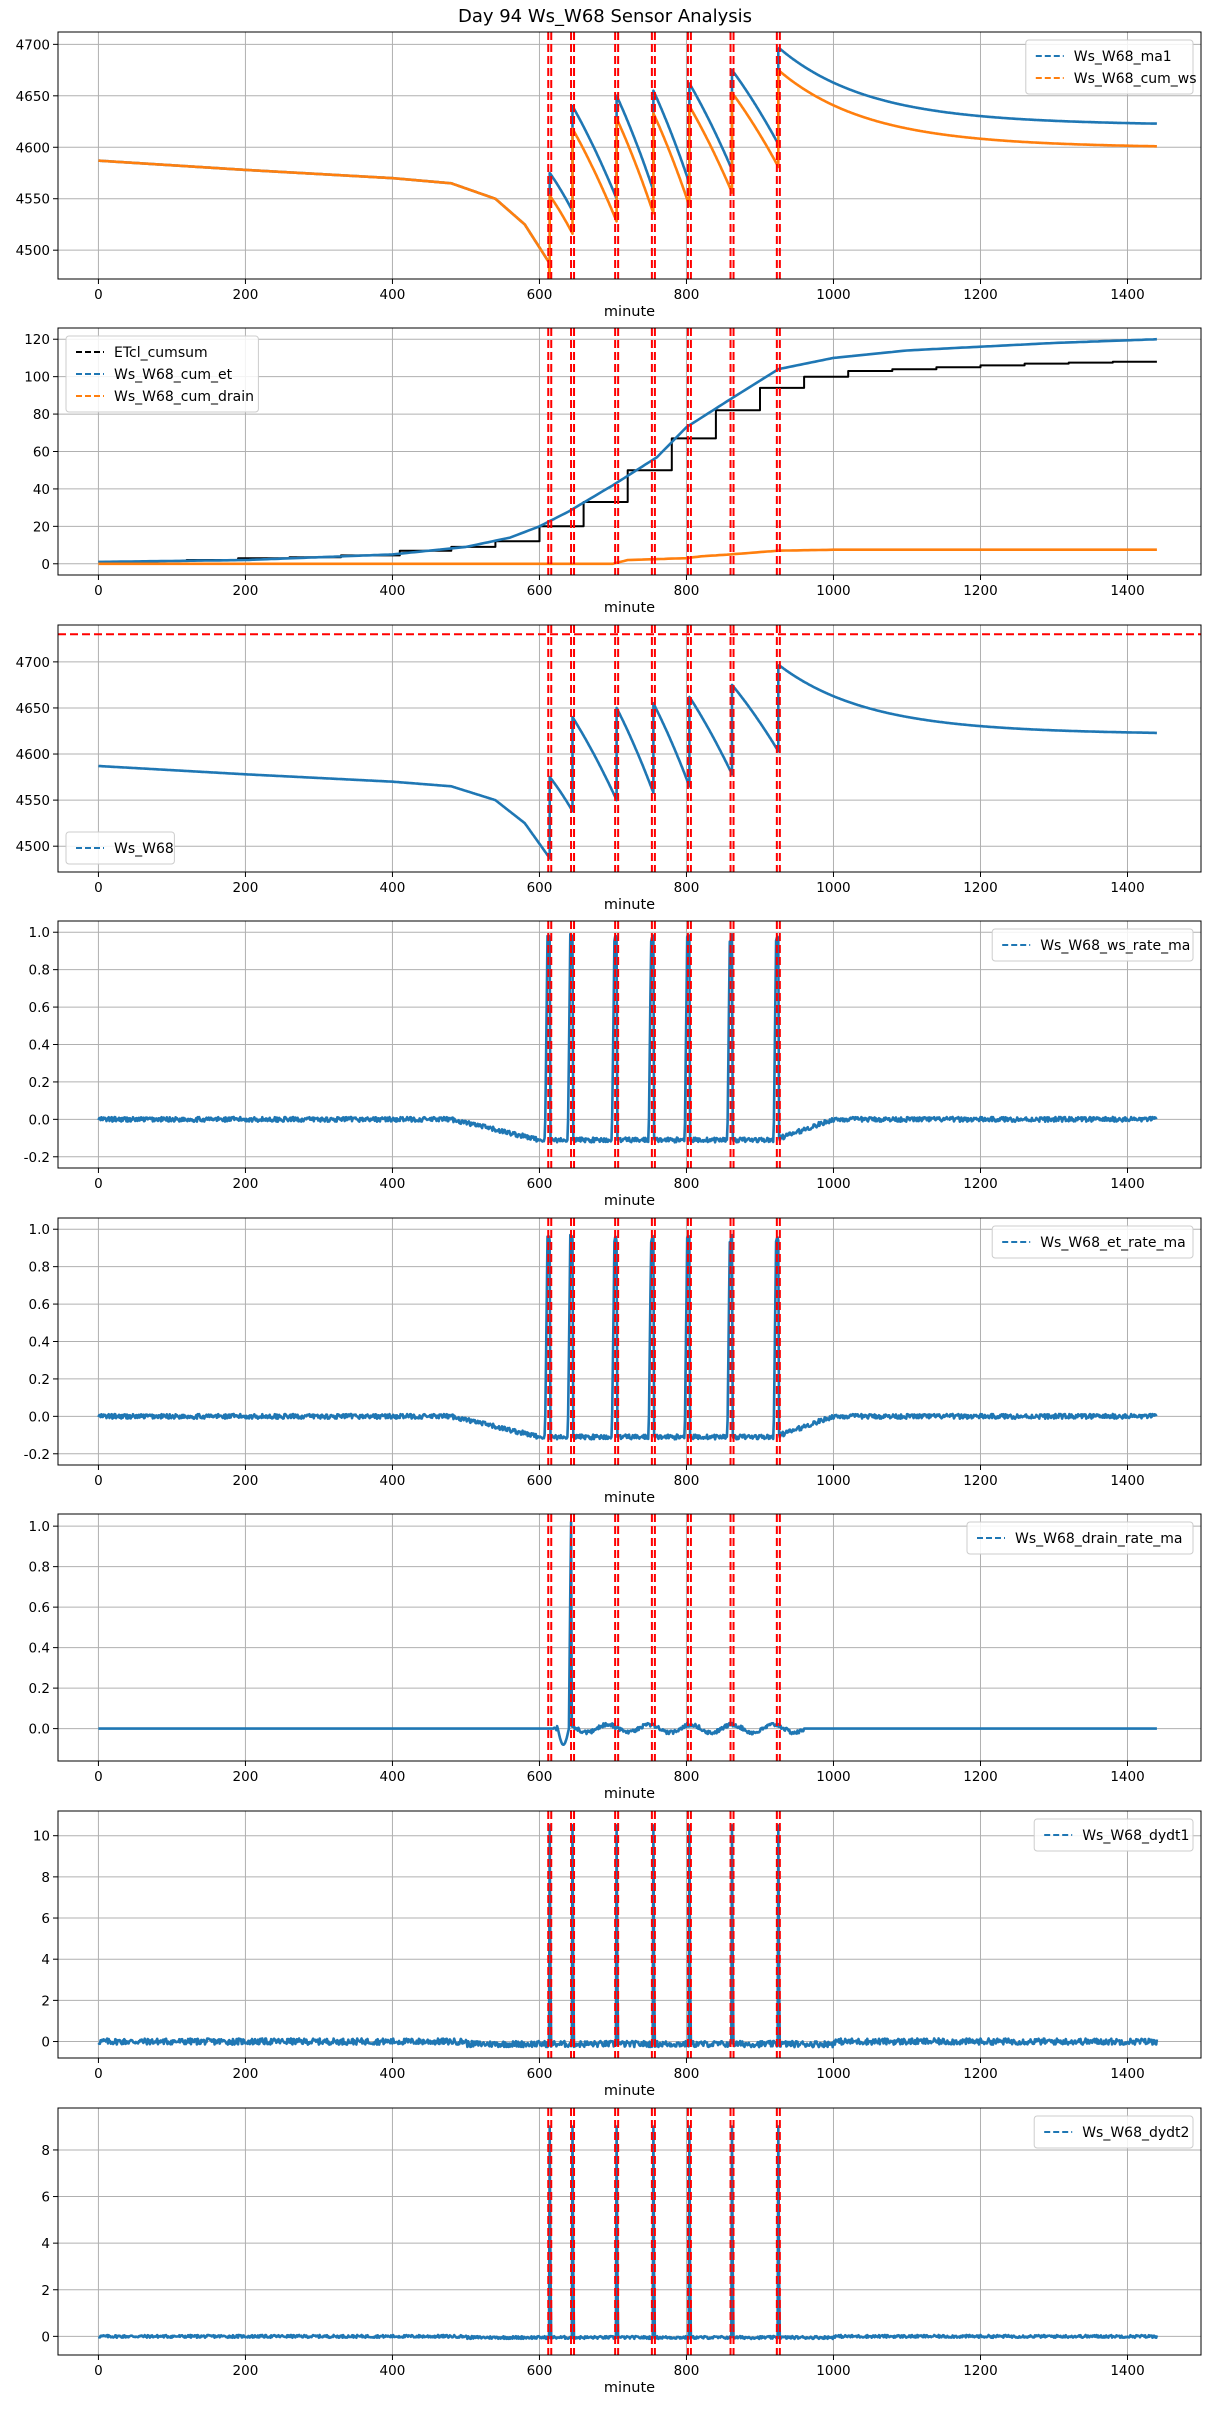 The image size is (1211, 2411). Describe the element at coordinates (39, 1343) in the screenshot. I see `y-tick-label: 0.4` at that location.